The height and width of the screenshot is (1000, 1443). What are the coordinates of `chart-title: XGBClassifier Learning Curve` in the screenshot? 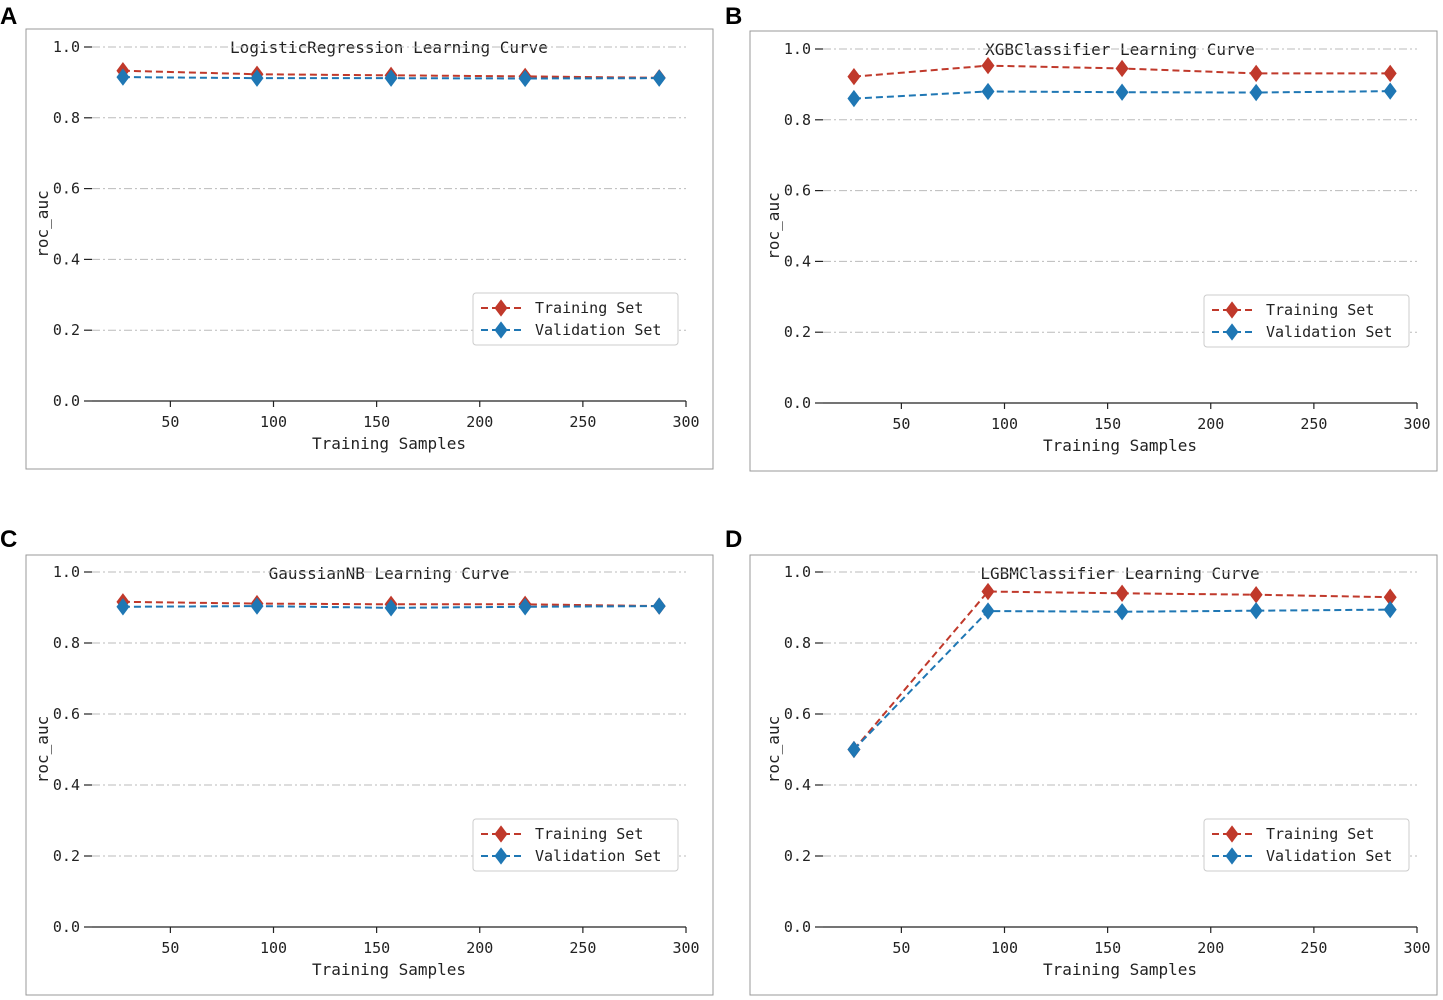 It's located at (1120, 49).